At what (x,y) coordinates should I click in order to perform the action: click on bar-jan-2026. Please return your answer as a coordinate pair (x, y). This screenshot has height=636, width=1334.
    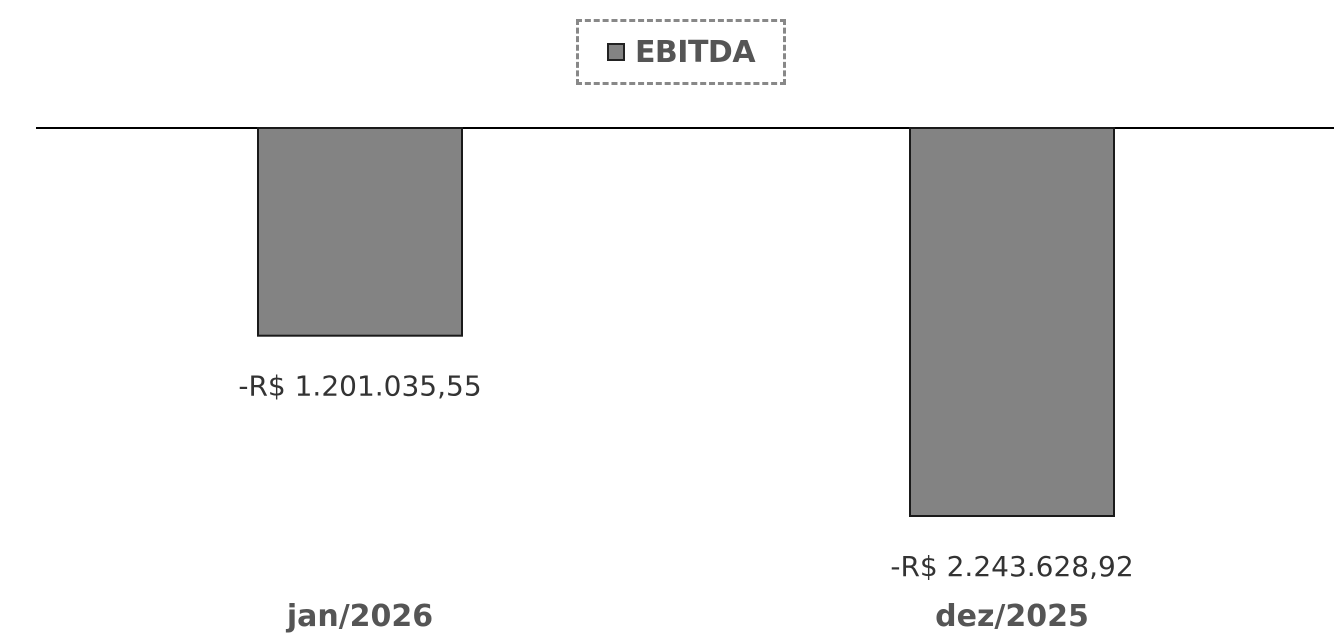
    Looking at the image, I should click on (360, 232).